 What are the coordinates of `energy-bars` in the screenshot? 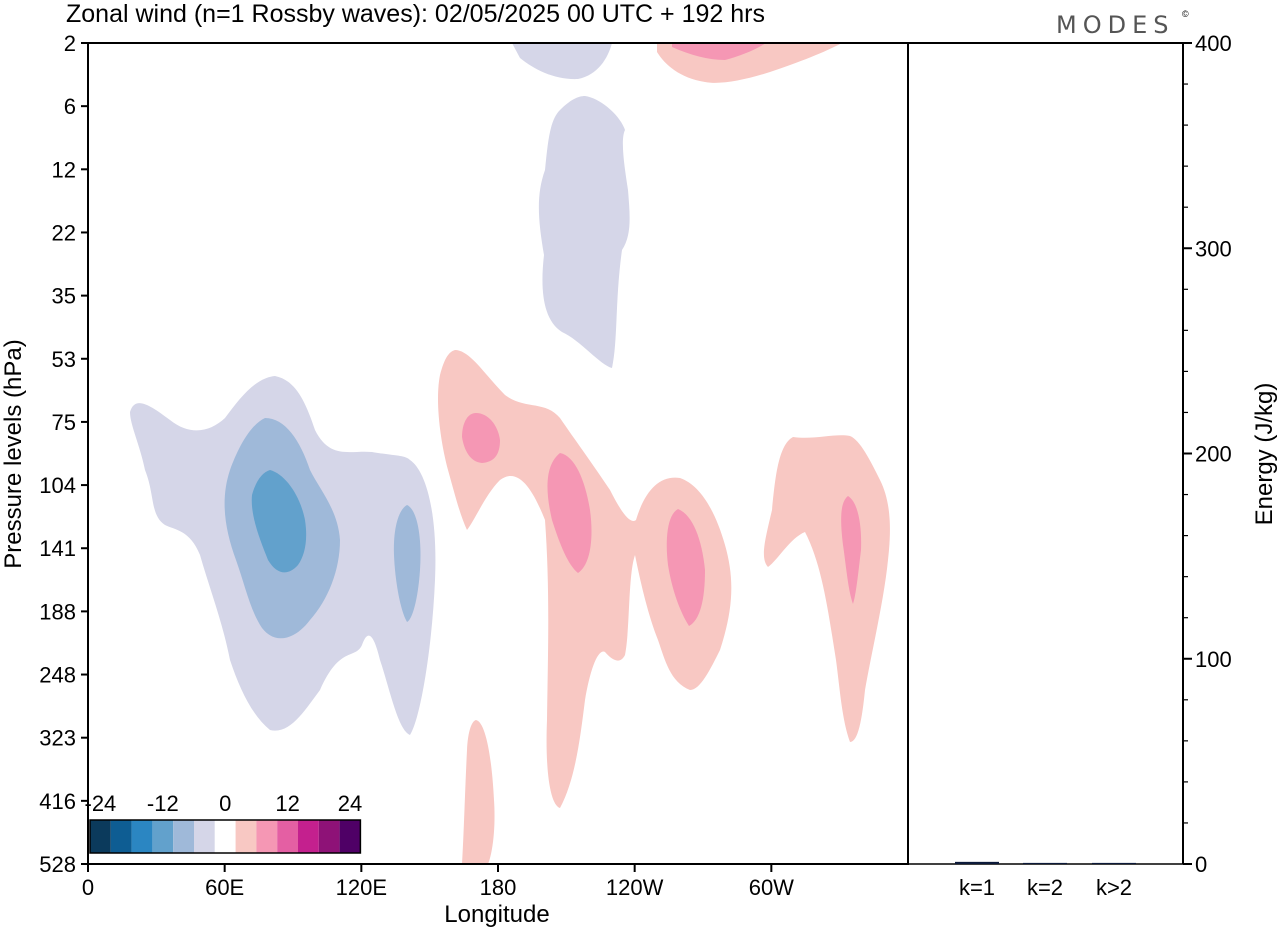 It's located at (1045, 862).